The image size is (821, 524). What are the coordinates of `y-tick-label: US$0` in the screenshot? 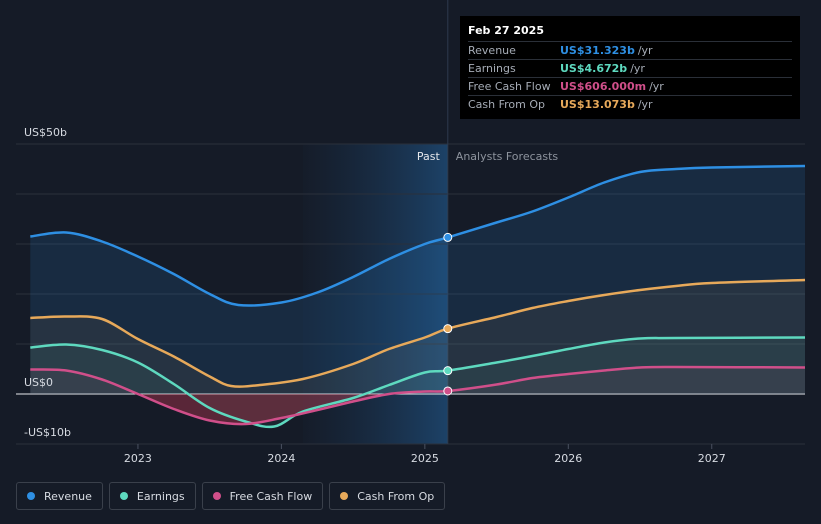 It's located at (38, 382).